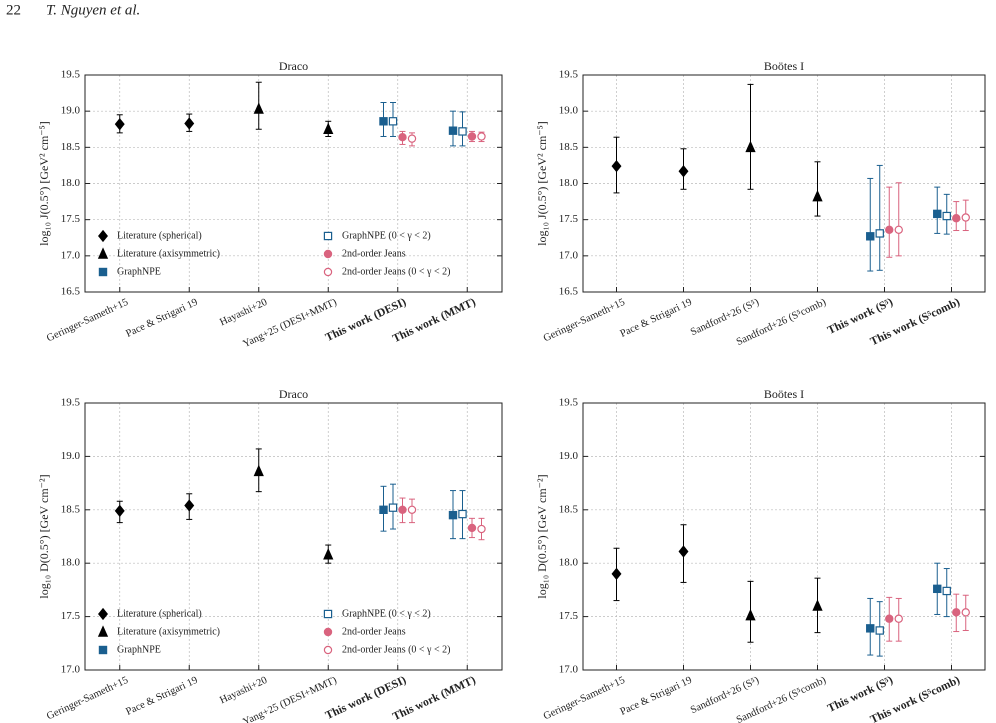 This screenshot has width=996, height=723. I want to click on running-head: T. Nguyen et al., so click(93, 10).